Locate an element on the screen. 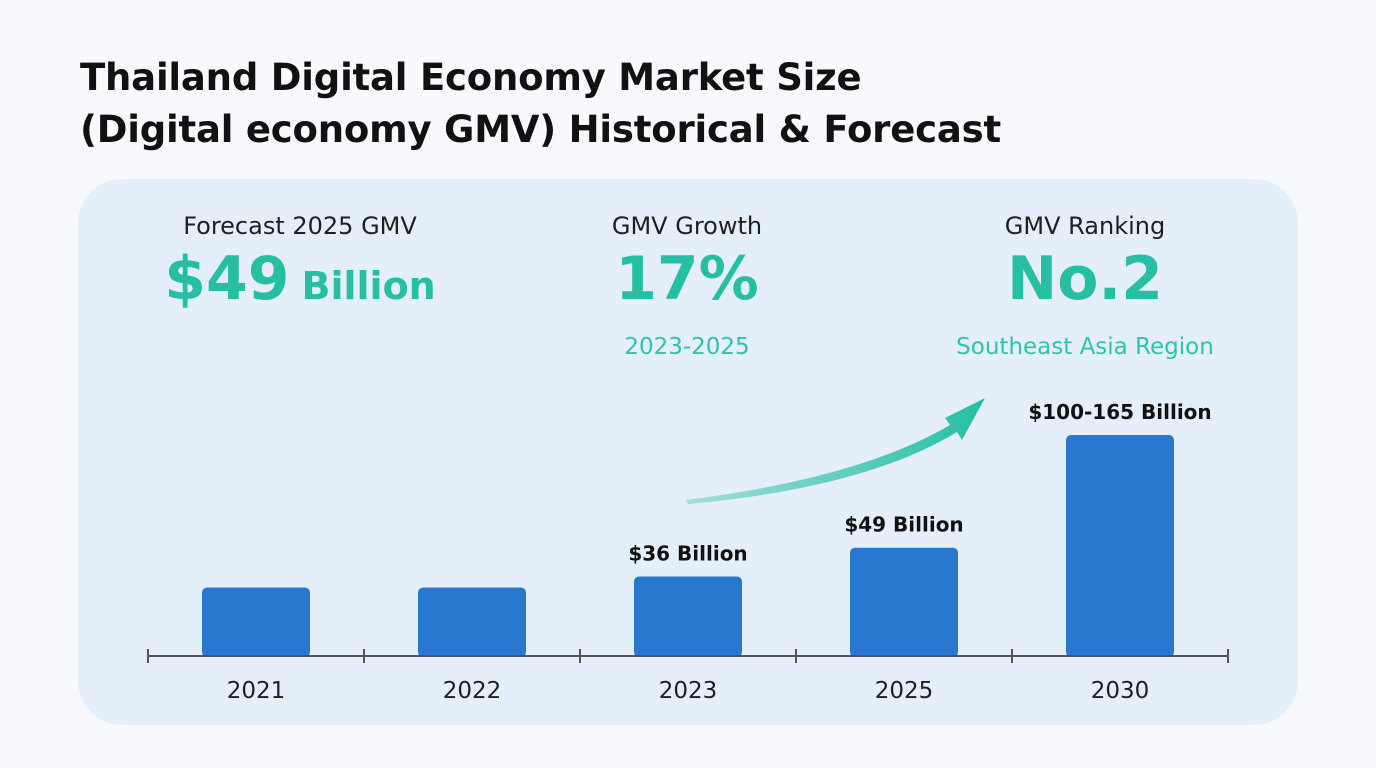 The width and height of the screenshot is (1376, 768). stat-label: GMV Growth is located at coordinates (687, 226).